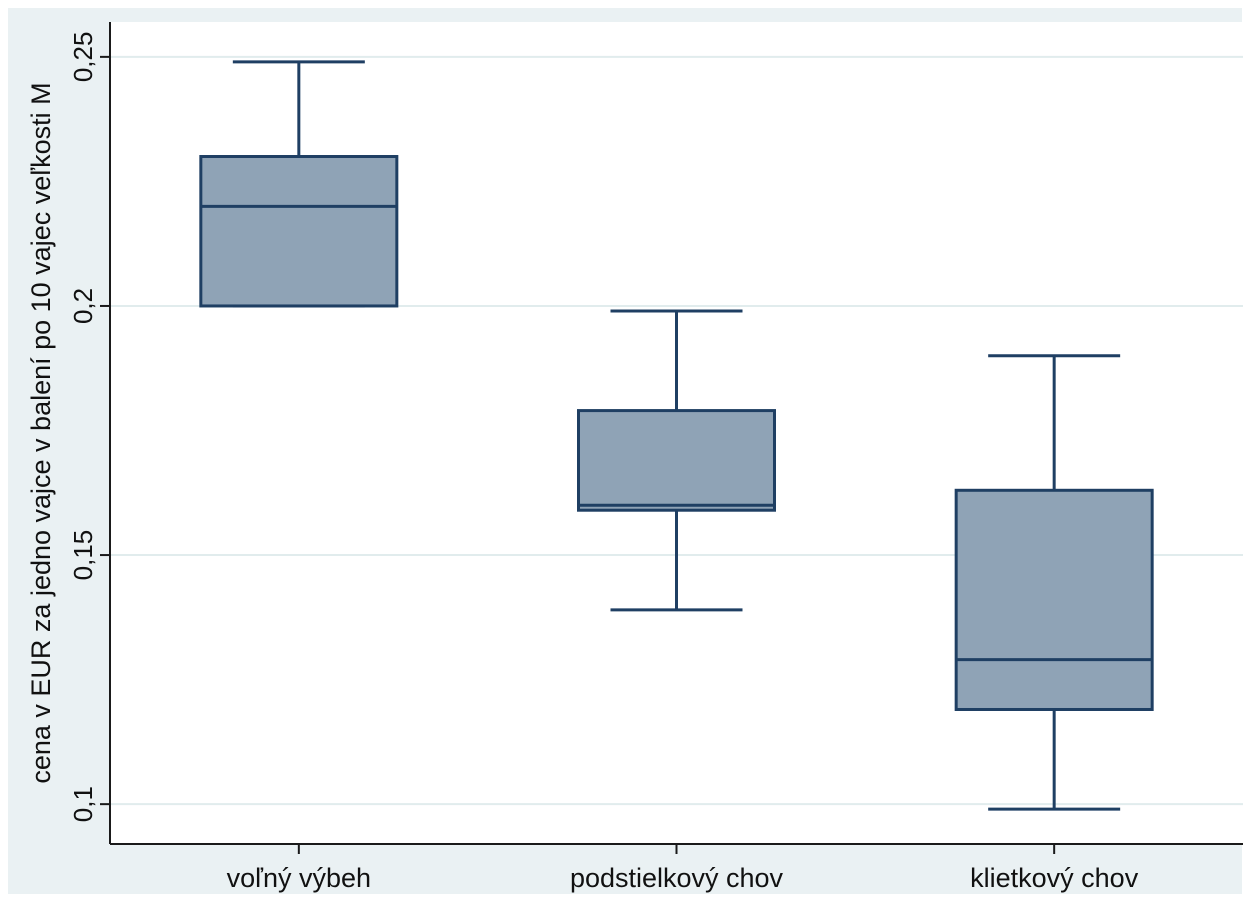 Image resolution: width=1250 pixels, height=900 pixels. What do you see at coordinates (83, 427) in the screenshot?
I see `y-tick-labels: 0,1 0,15 0,2 0,25` at bounding box center [83, 427].